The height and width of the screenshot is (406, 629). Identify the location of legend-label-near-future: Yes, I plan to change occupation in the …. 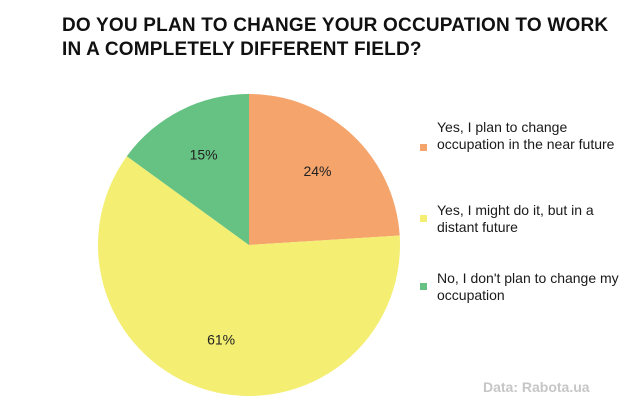
(526, 135).